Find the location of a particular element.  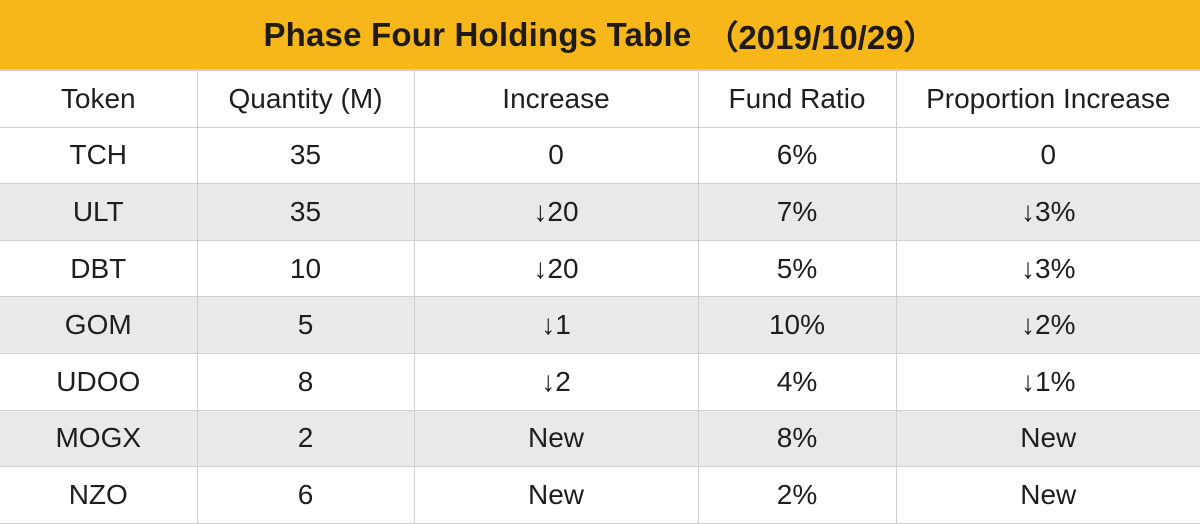

cell-increase: 0 is located at coordinates (556, 155).